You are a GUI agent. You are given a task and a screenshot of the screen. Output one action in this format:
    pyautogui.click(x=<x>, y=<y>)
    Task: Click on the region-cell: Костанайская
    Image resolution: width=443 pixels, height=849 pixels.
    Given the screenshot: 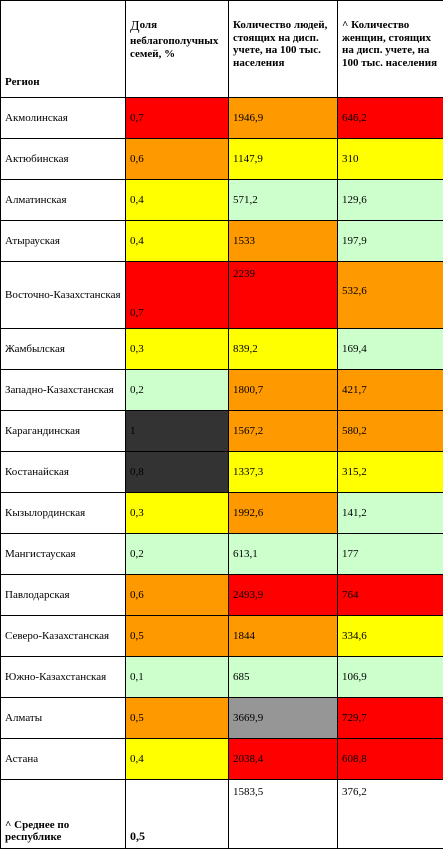 What is the action you would take?
    pyautogui.click(x=63, y=472)
    